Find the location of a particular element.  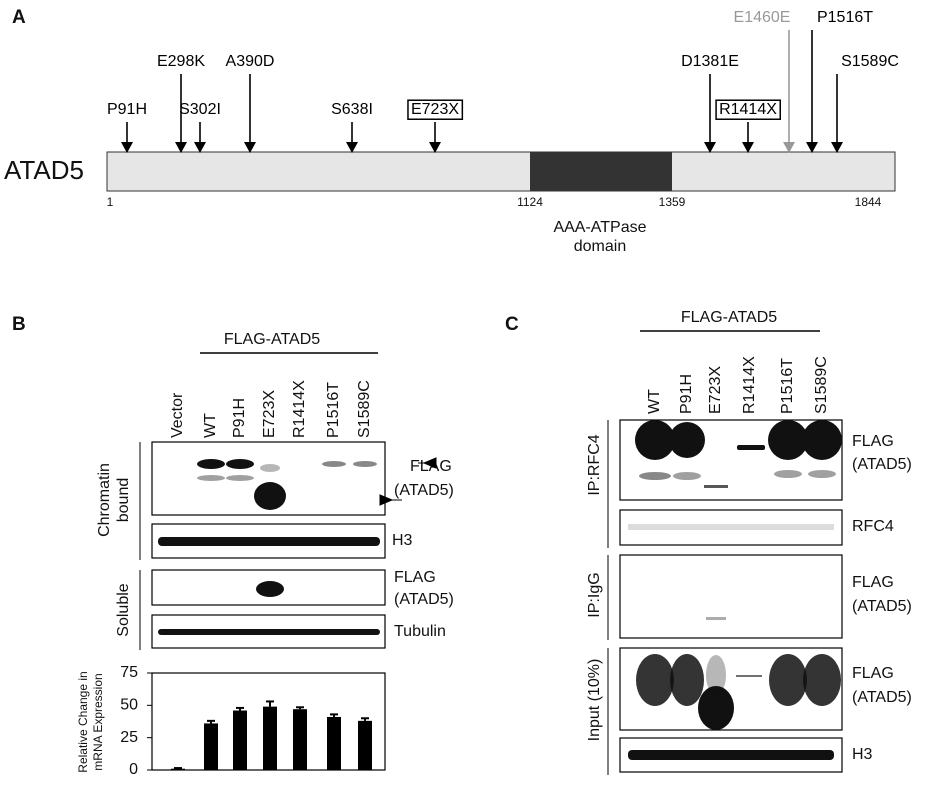

y-tick-label: 25 is located at coordinates (129, 737).